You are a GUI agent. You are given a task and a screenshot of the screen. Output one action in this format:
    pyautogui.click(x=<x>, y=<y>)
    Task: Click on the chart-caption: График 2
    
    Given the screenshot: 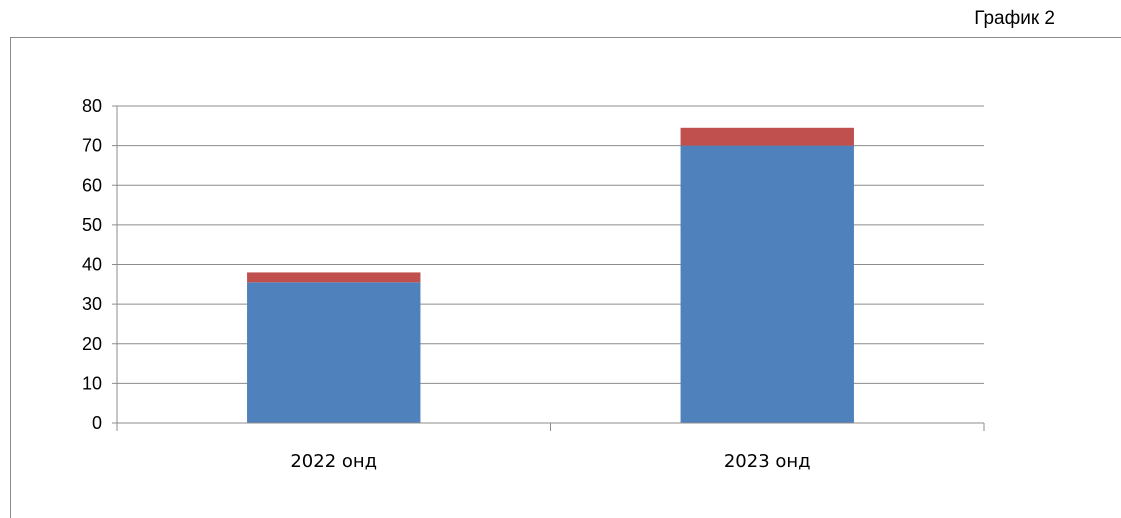 What is the action you would take?
    pyautogui.click(x=1014, y=18)
    